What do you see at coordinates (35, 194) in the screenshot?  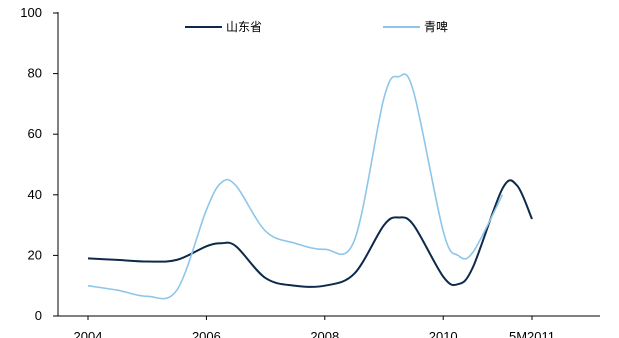 I see `y-tick-label: 40` at bounding box center [35, 194].